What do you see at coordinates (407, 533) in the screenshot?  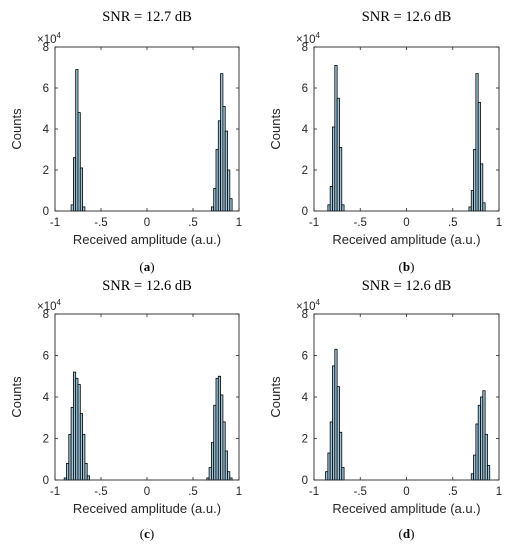 I see `panel-caption: (d)` at bounding box center [407, 533].